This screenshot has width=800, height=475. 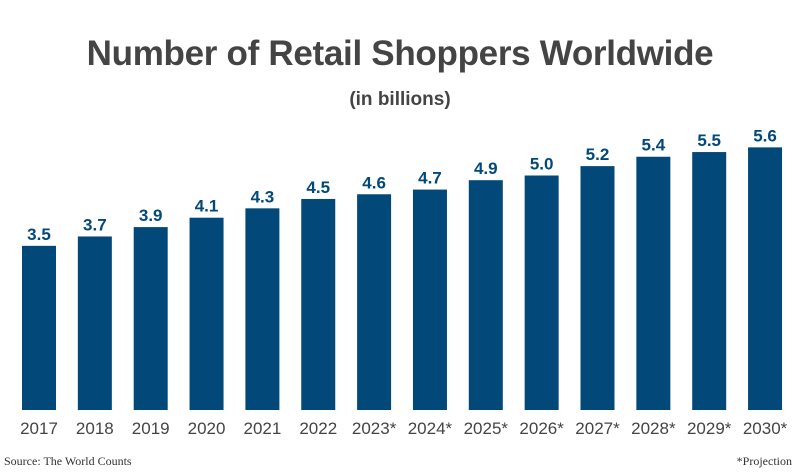 What do you see at coordinates (374, 428) in the screenshot?
I see `x-tick-label: 2023*` at bounding box center [374, 428].